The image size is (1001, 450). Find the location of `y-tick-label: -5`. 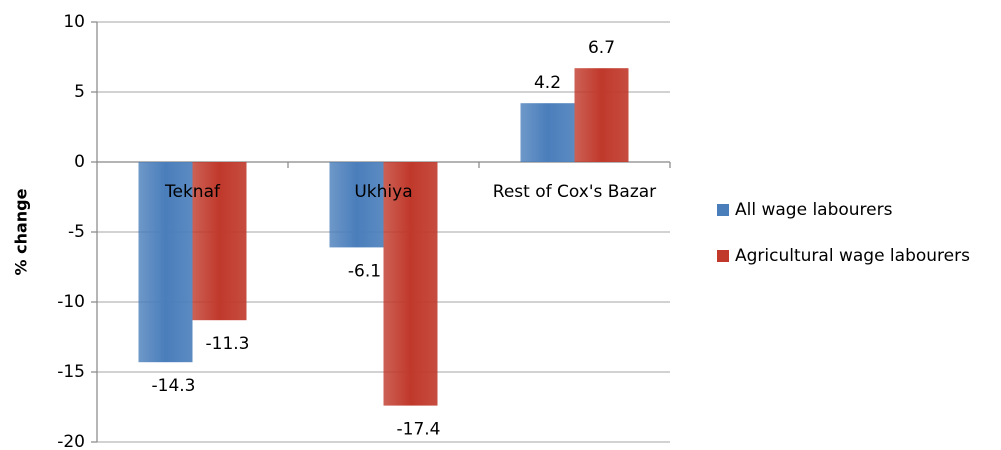

y-tick-label: -5 is located at coordinates (76, 232).